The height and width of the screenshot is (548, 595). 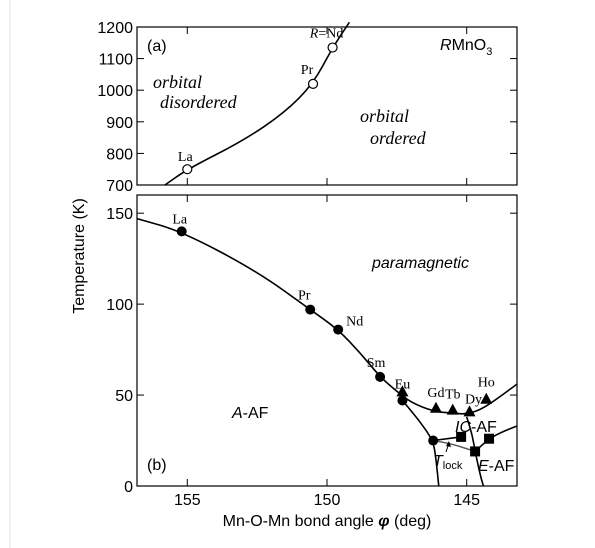 I want to click on a-af-label-italic: A, so click(x=237, y=413).